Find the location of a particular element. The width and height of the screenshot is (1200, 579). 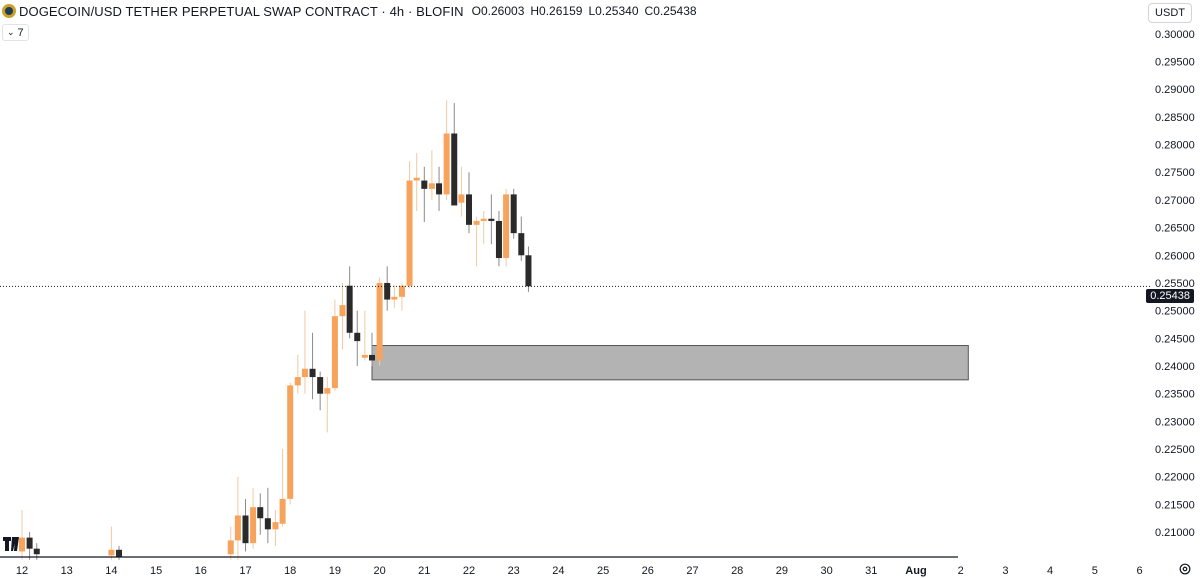

x-tick-label: 3 is located at coordinates (1005, 571).